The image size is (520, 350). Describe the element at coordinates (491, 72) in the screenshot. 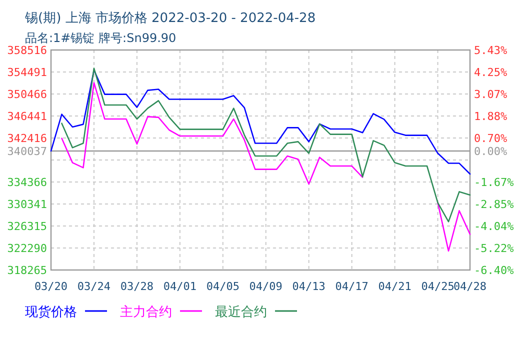

I see `y2-tick-label: 4.25%` at that location.